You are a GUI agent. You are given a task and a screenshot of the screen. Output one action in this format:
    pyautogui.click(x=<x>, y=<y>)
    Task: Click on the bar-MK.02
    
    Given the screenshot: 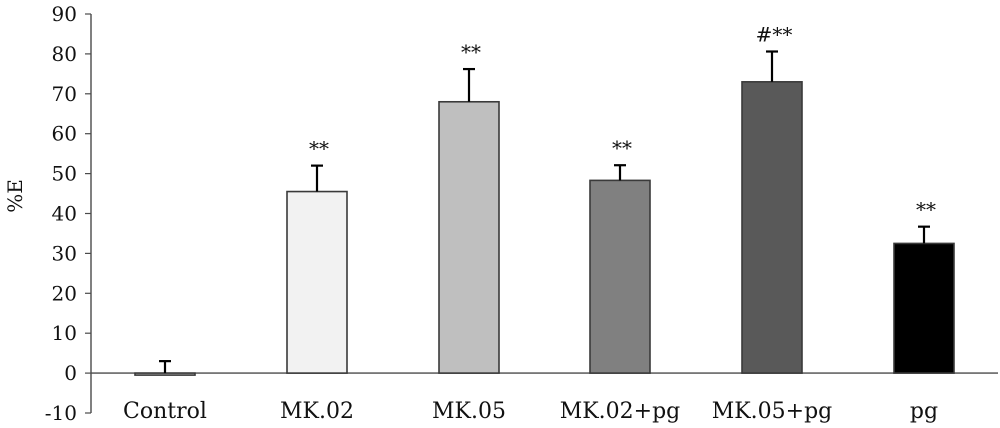 What is the action you would take?
    pyautogui.click(x=317, y=282)
    